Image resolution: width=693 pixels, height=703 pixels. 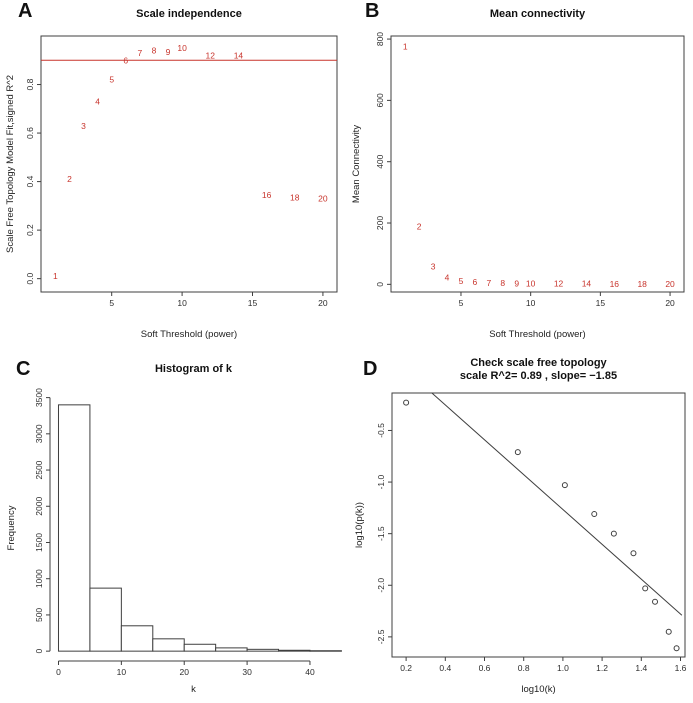 What do you see at coordinates (30, 84) in the screenshot?
I see `y-tick-label: 0.8` at bounding box center [30, 84].